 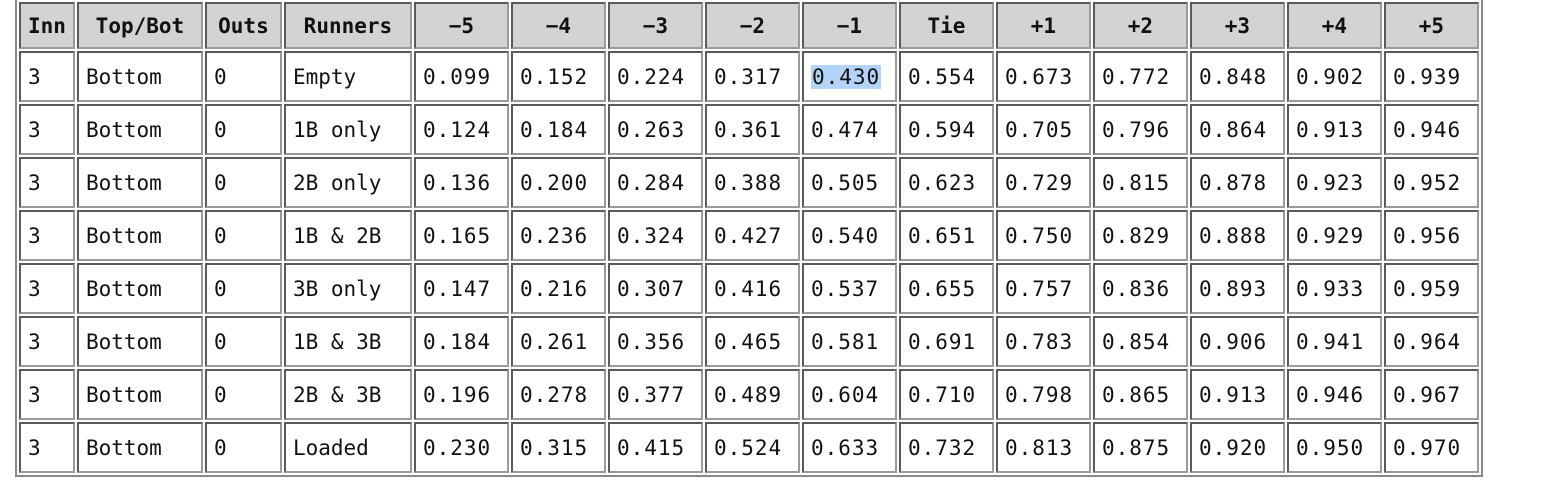 What do you see at coordinates (558, 447) in the screenshot?
I see `cell-minus-4: 0.315` at bounding box center [558, 447].